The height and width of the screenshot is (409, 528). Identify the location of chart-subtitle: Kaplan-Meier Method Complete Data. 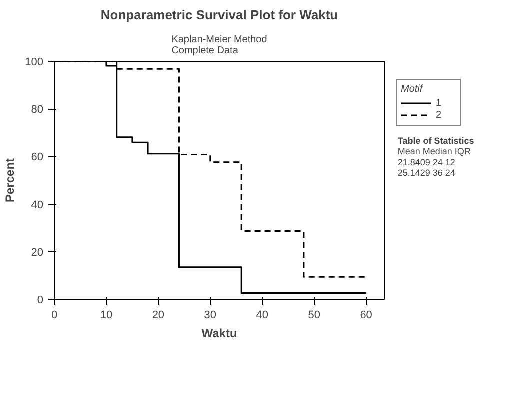
(220, 45).